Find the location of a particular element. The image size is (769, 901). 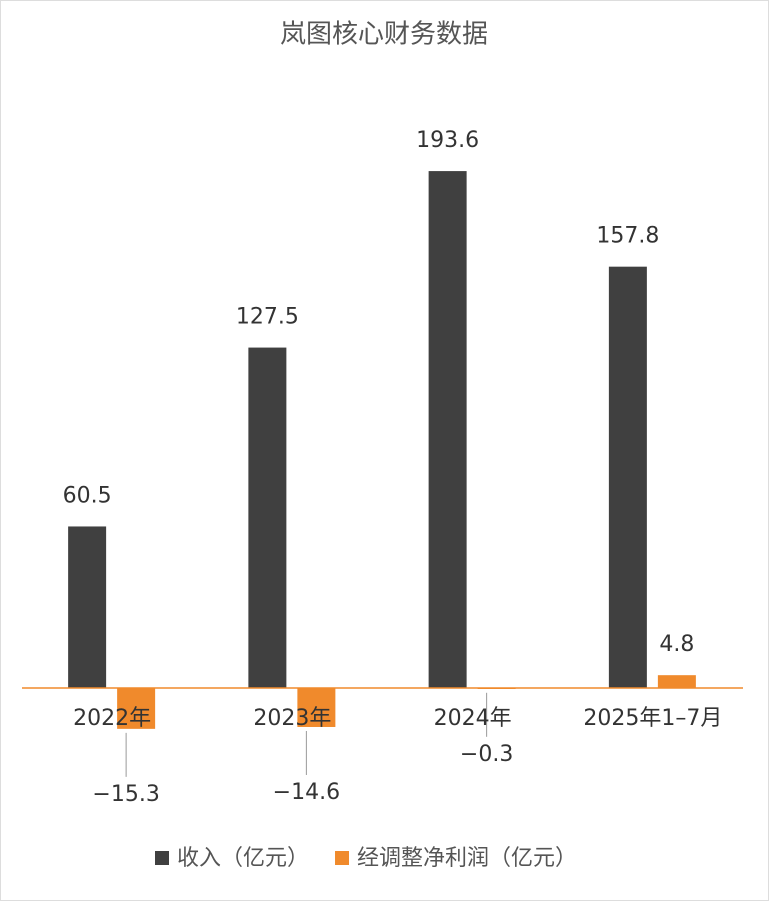

chart-title: 岚图核心财务数据 is located at coordinates (384, 35).